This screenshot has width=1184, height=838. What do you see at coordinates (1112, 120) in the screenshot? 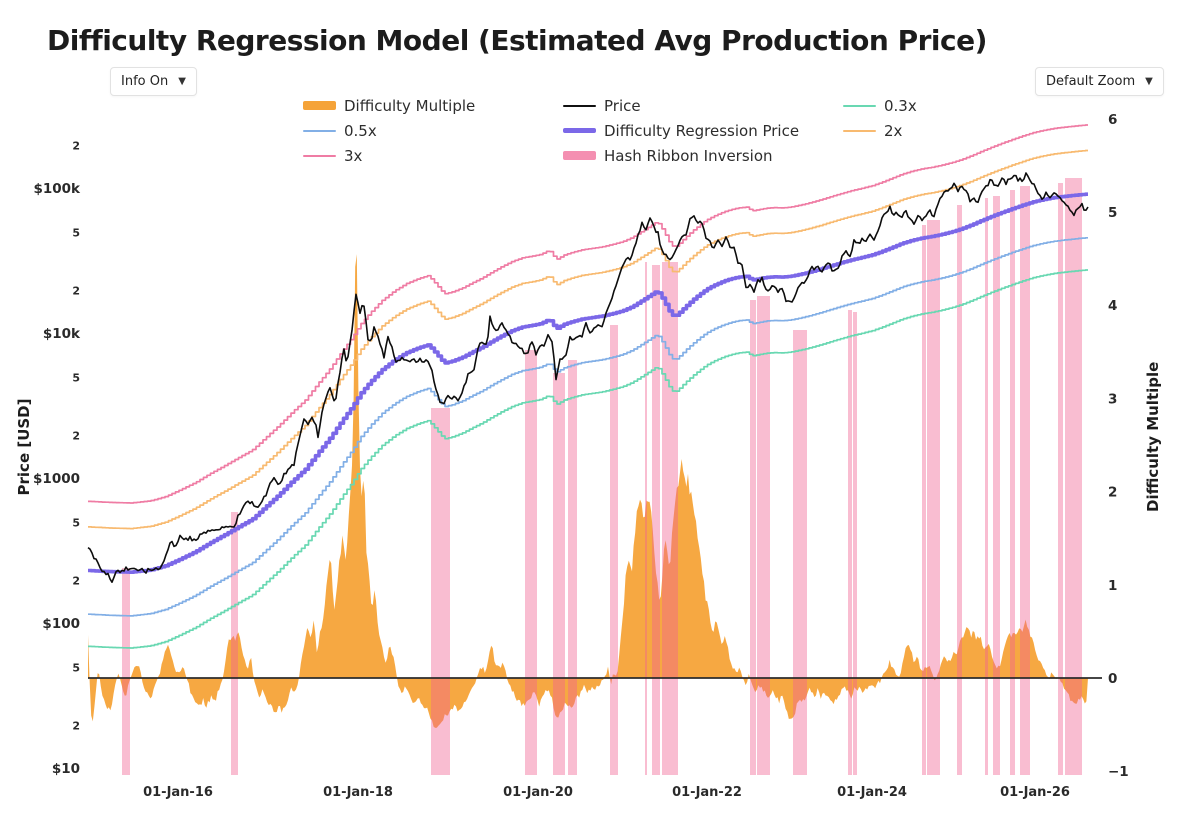
I see `right-axis-tick-label: 6` at bounding box center [1112, 120].